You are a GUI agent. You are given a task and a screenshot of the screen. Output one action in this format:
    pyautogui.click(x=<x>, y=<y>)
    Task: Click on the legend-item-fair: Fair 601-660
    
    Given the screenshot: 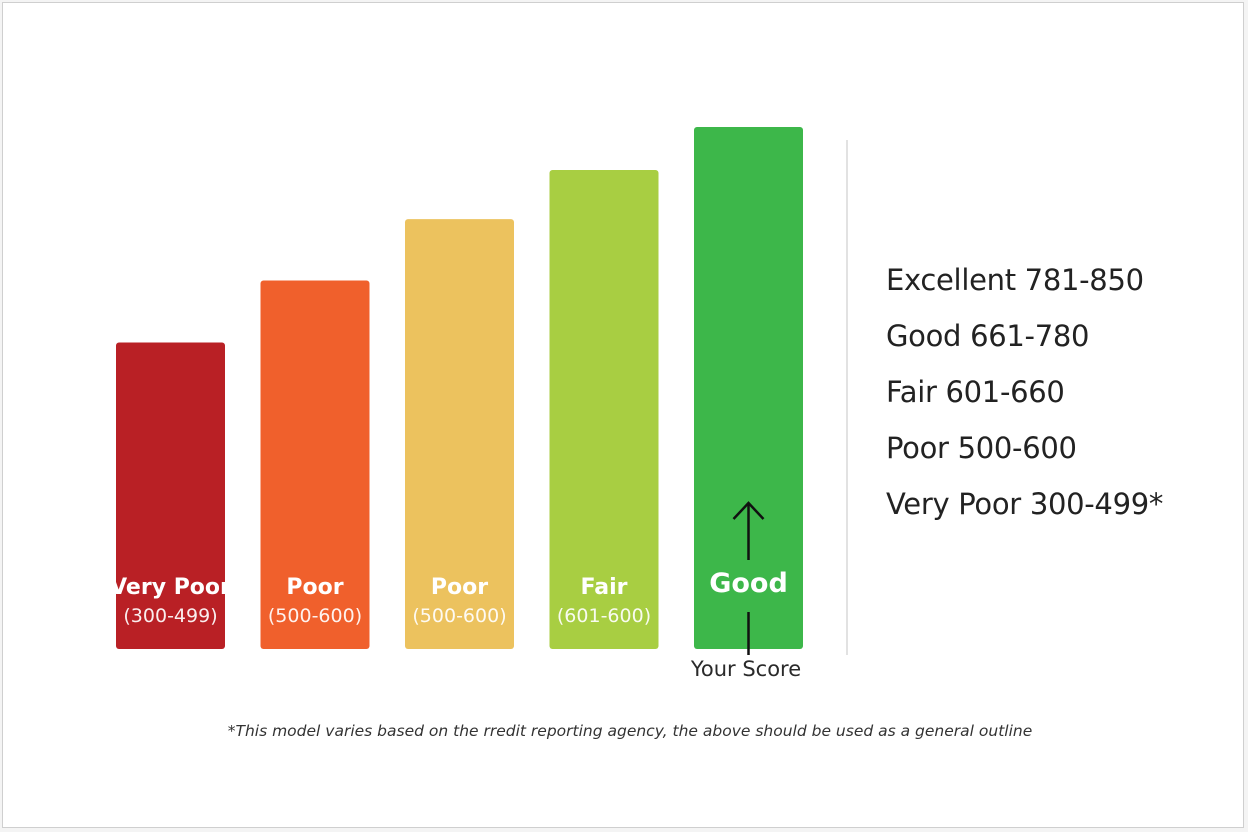 What is the action you would take?
    pyautogui.click(x=975, y=392)
    